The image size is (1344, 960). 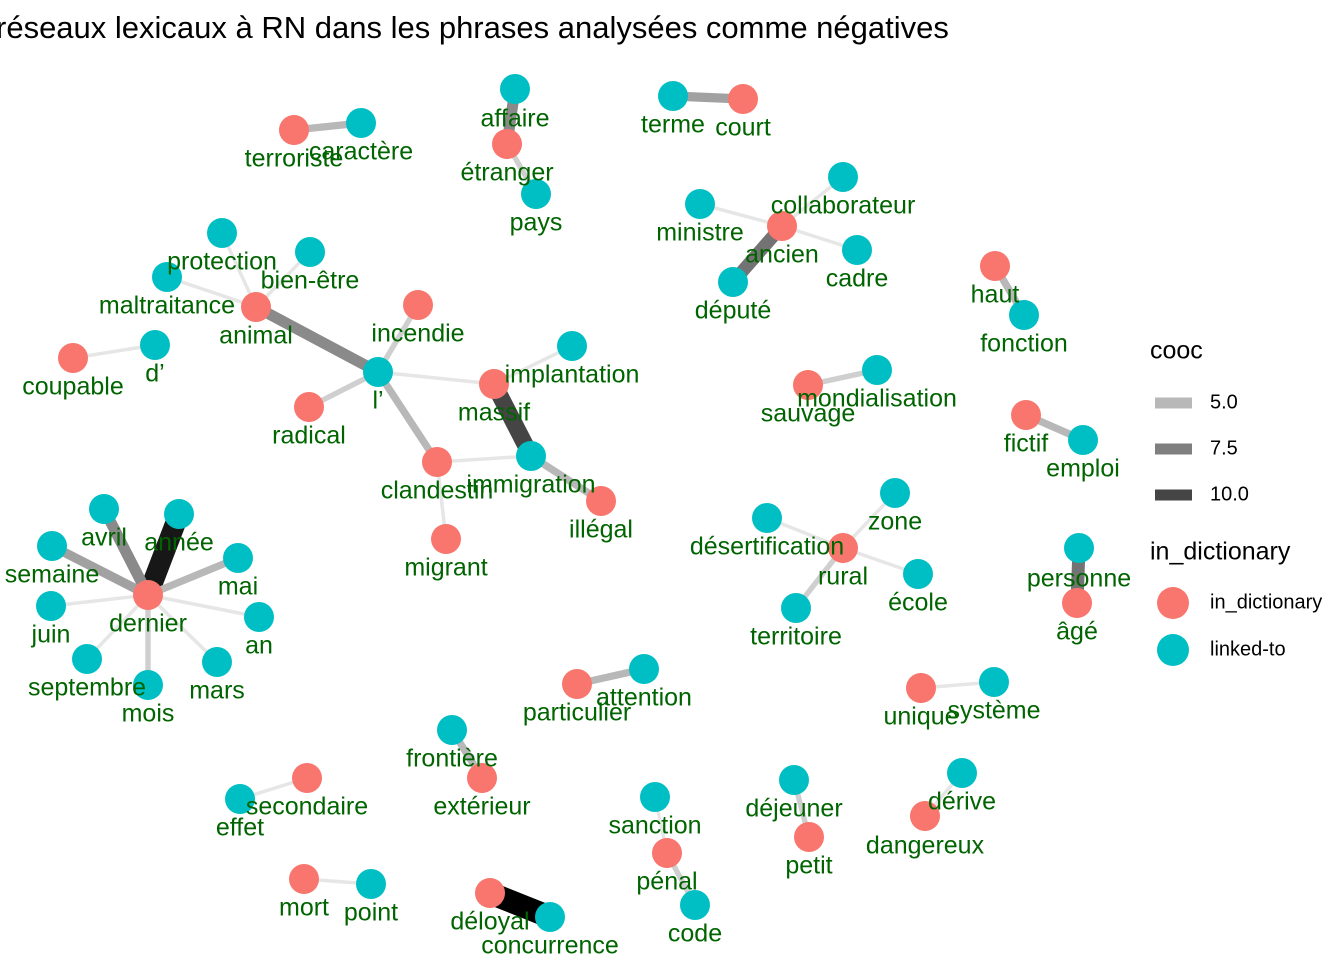 I want to click on node-label: mois, so click(x=148, y=714).